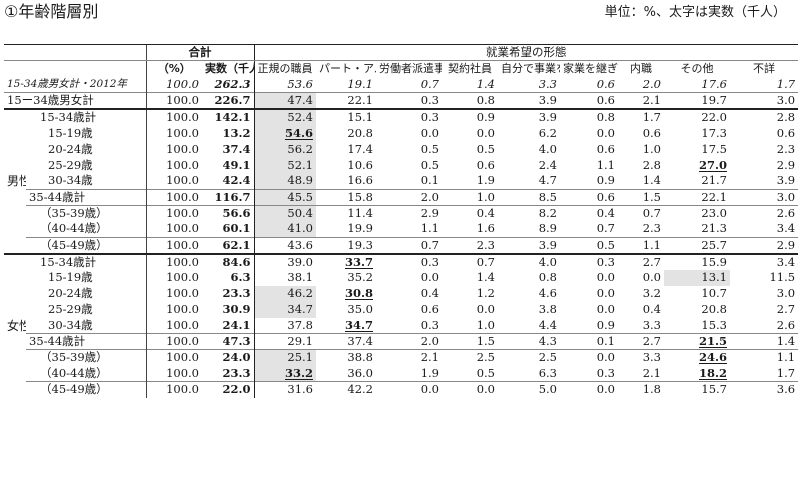 Image resolution: width=800 pixels, height=485 pixels. I want to click on value-cell-other: 19.7, so click(697, 100).